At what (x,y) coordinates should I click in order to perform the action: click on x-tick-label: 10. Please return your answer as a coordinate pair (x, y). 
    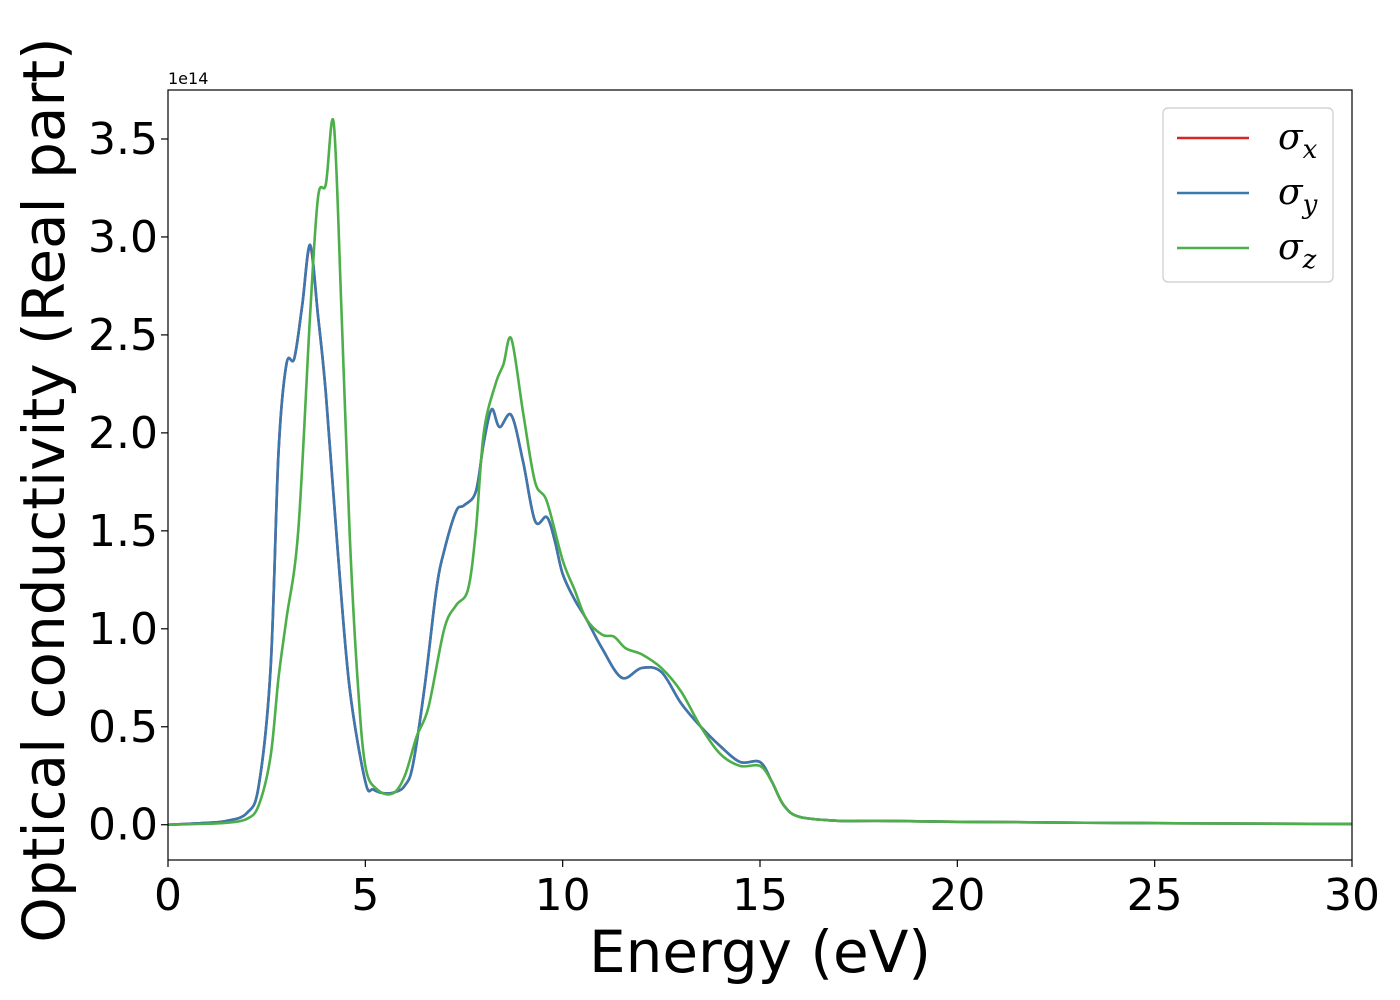
    Looking at the image, I should click on (563, 895).